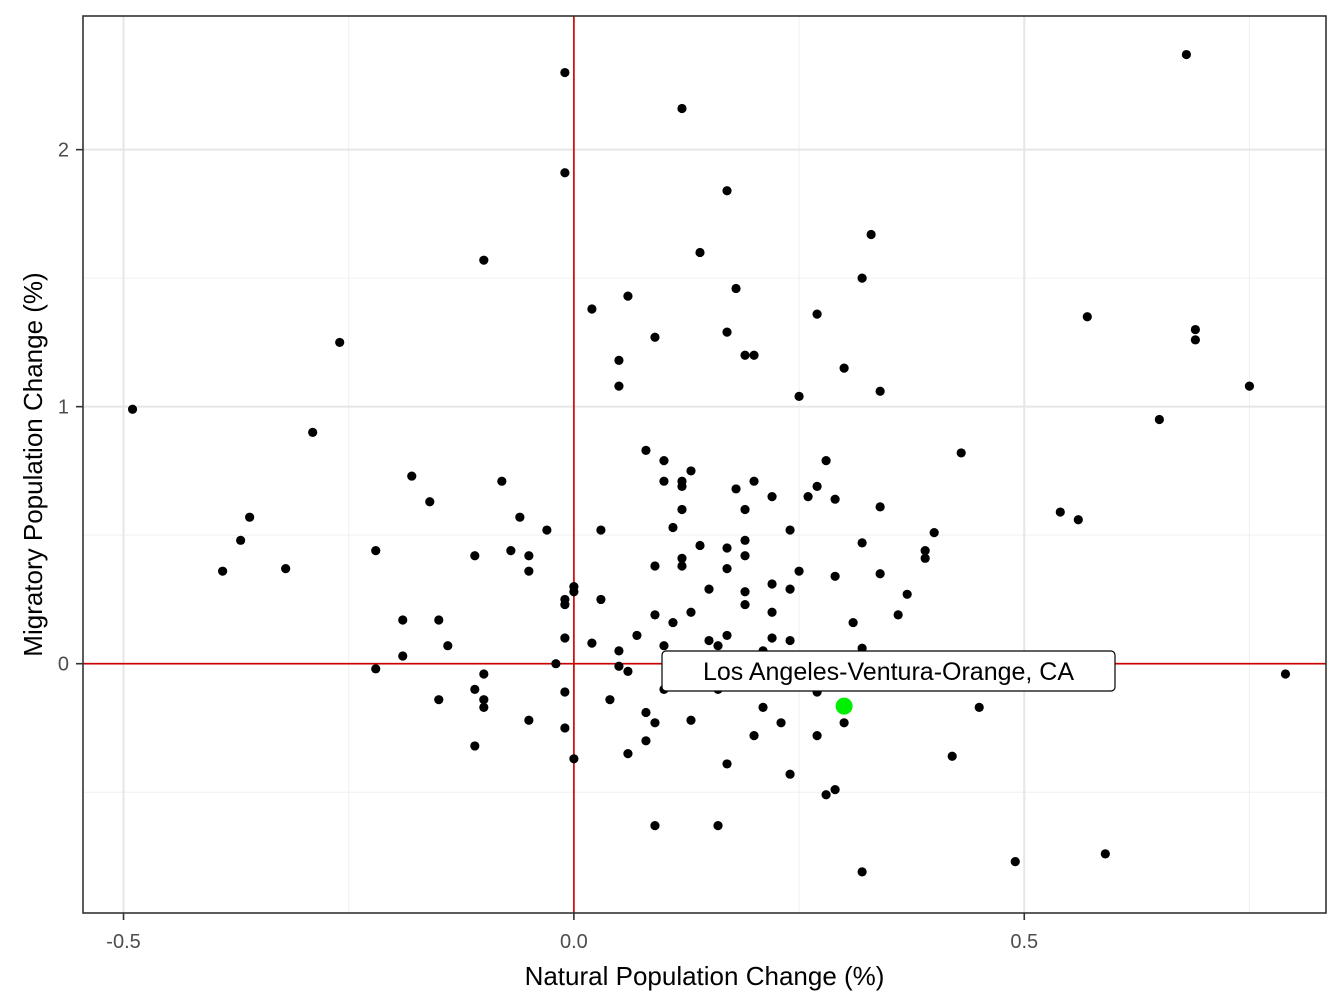 This screenshot has height=1008, width=1344. I want to click on highlight-point, so click(844, 706).